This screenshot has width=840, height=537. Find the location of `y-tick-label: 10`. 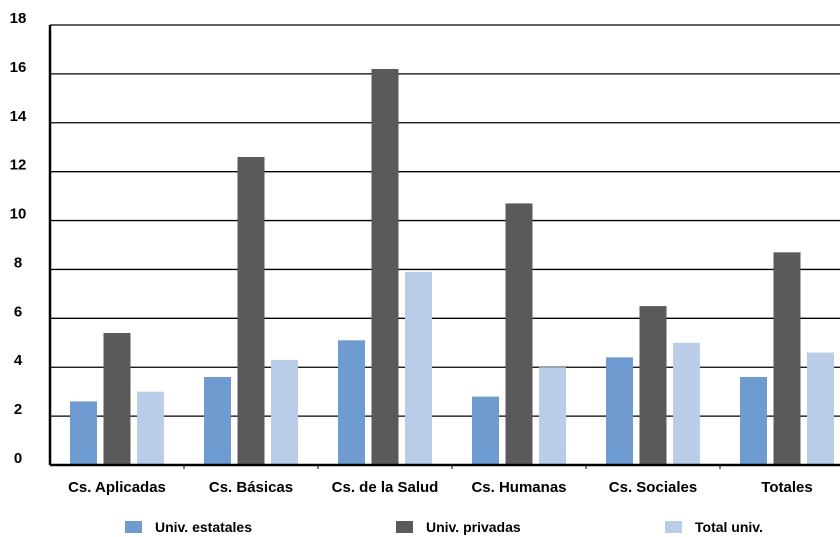

y-tick-label: 10 is located at coordinates (18, 214).